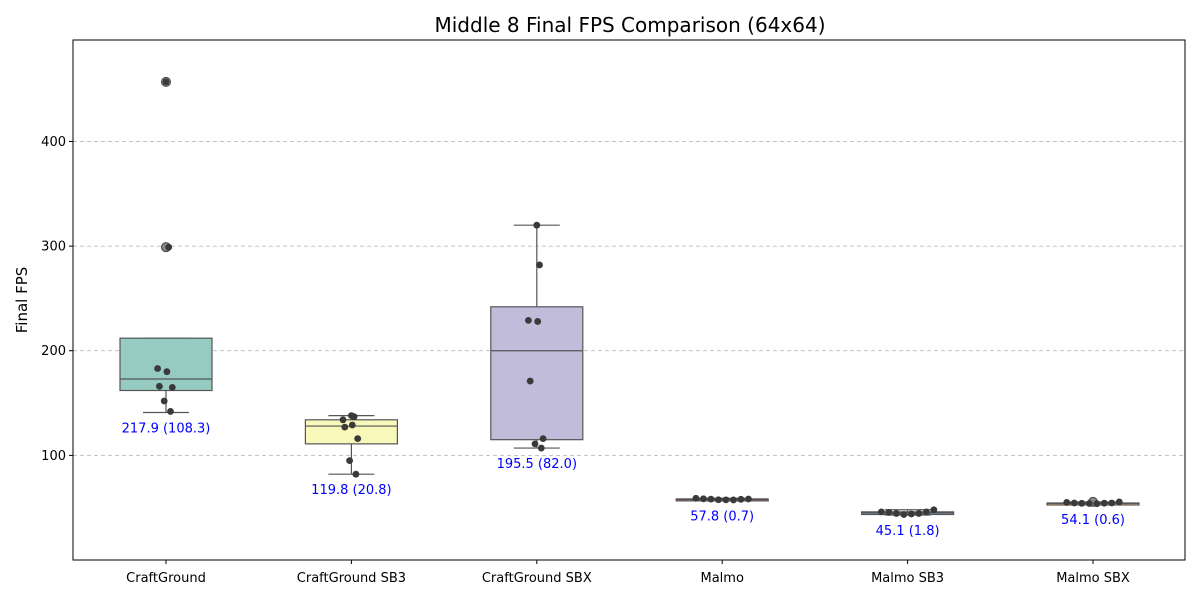 Image resolution: width=1200 pixels, height=600 pixels. I want to click on stat-annotation: 119.8 (20.8), so click(351, 490).